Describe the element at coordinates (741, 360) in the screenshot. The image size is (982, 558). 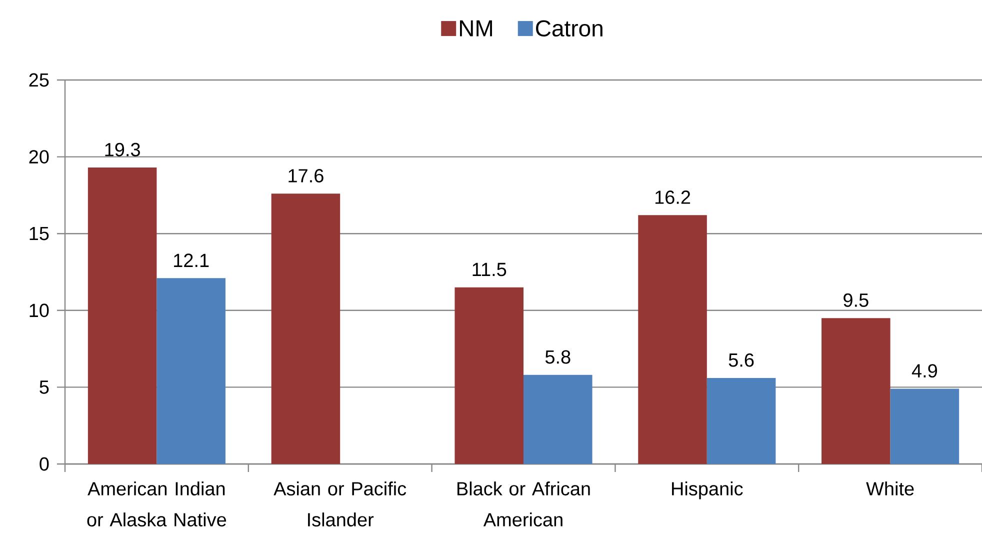
I see `data-label: 5.6` at that location.